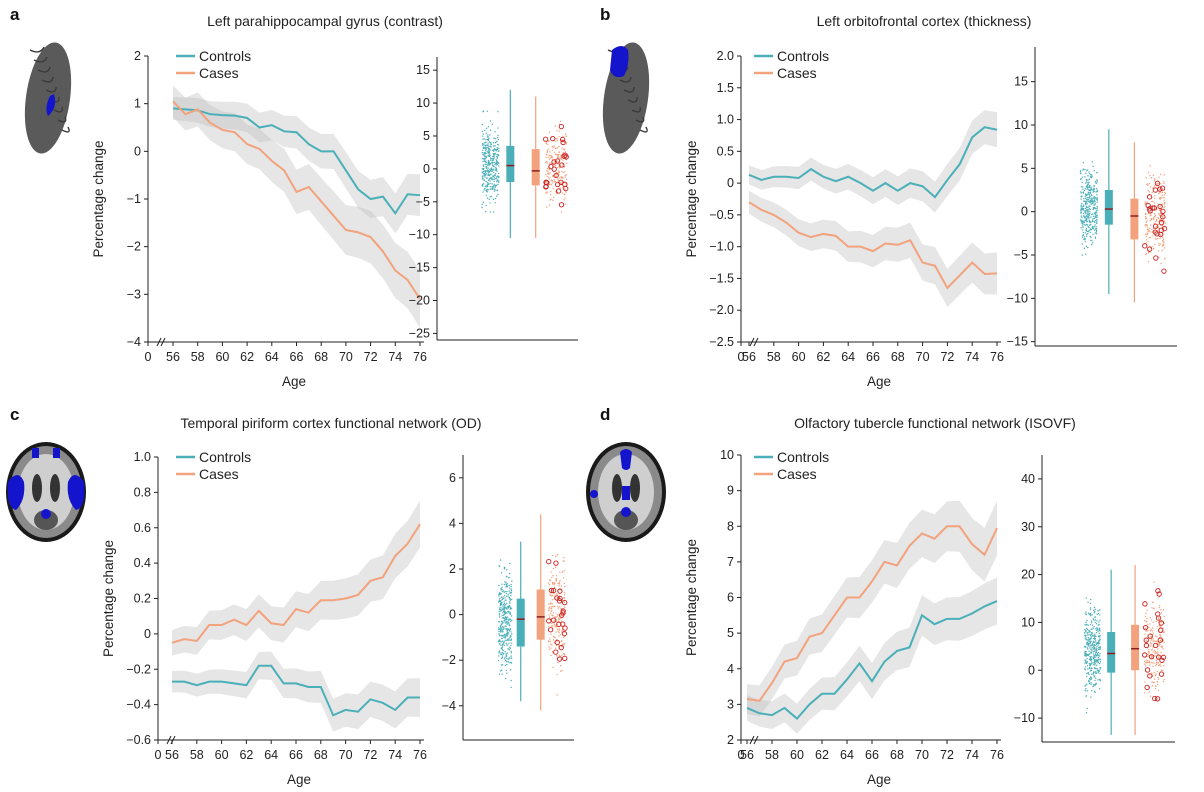 Image resolution: width=1204 pixels, height=792 pixels. I want to click on box-controls, so click(1108, 207).